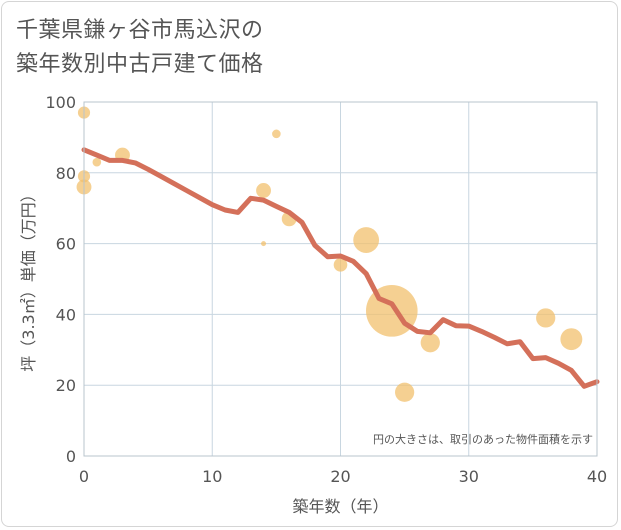  I want to click on bubble-size-note: 円の大きさは、取引のあった物件面積を示す, so click(483, 439).